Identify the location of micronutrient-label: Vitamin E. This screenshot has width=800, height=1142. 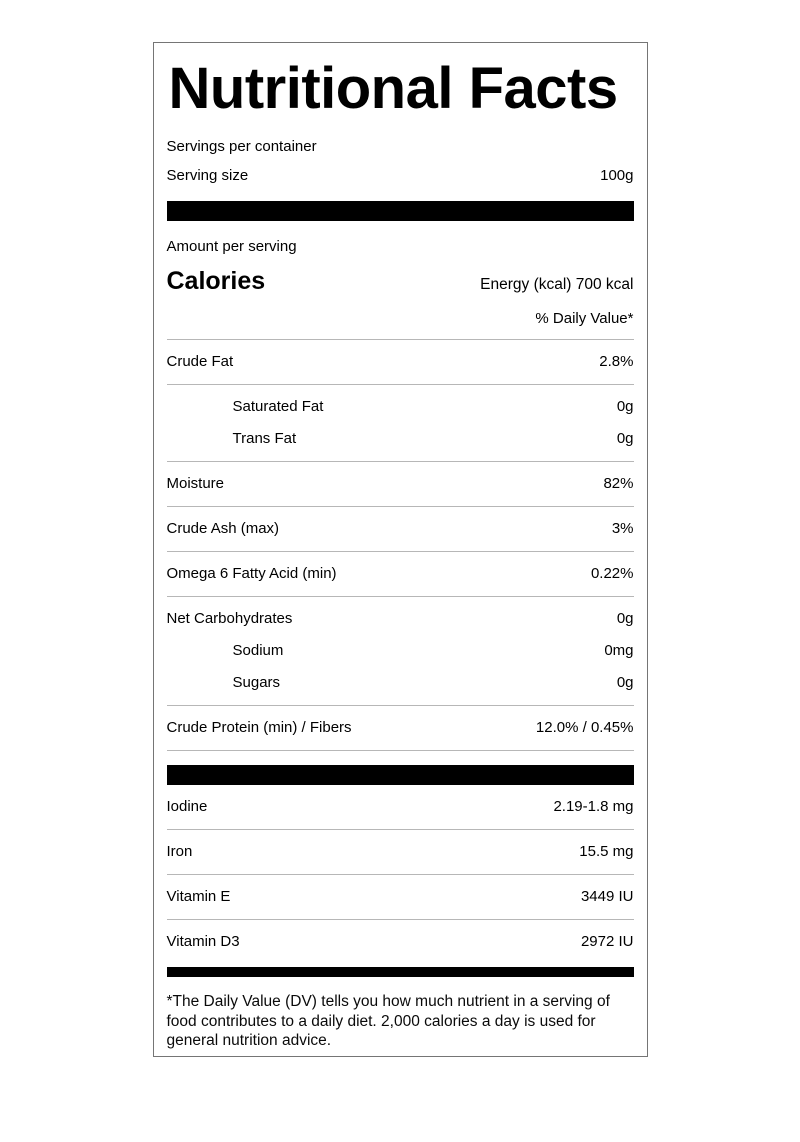
(198, 896).